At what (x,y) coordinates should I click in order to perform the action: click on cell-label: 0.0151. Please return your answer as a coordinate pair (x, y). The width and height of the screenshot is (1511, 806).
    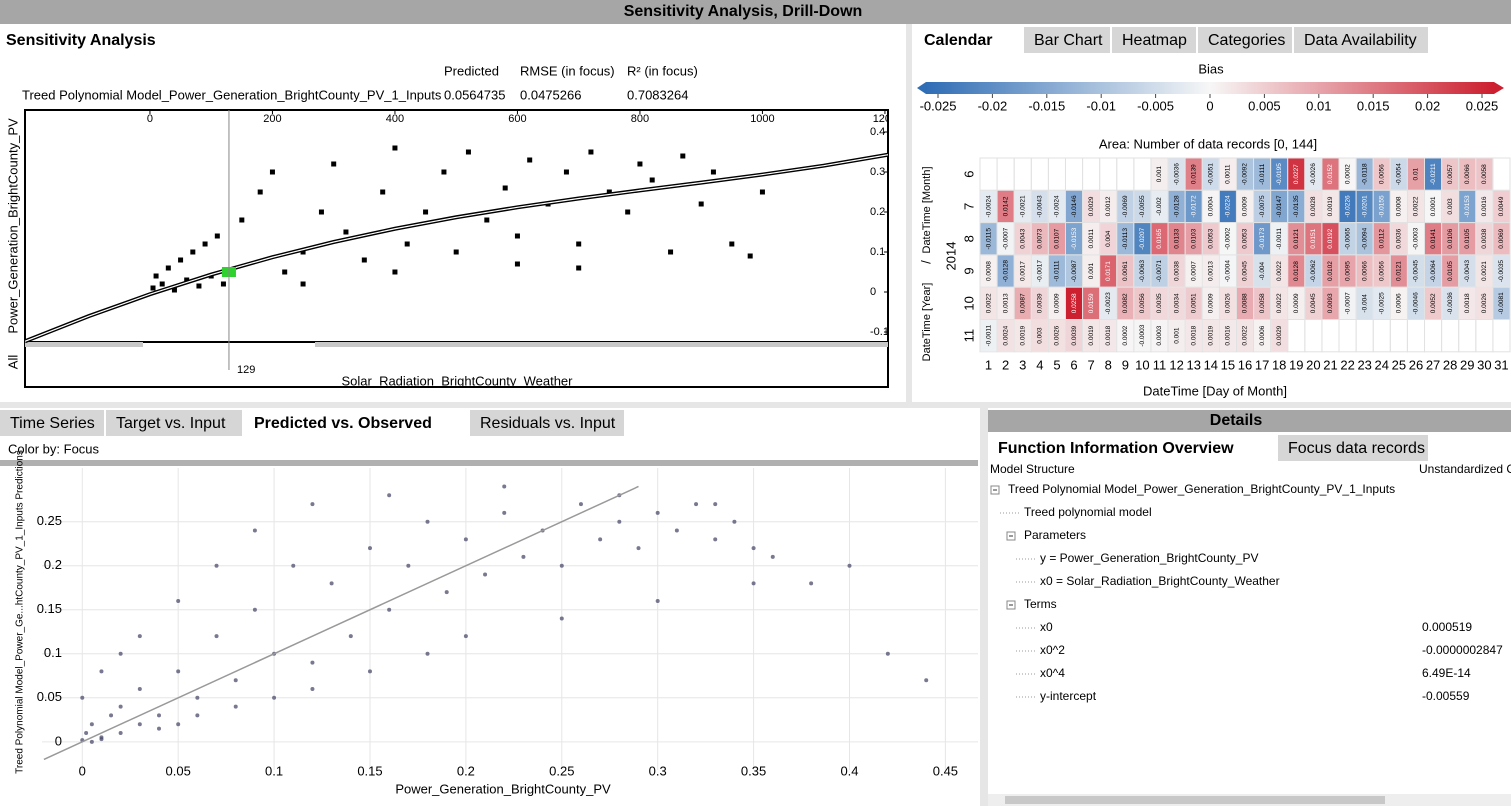
    Looking at the image, I should click on (1313, 238).